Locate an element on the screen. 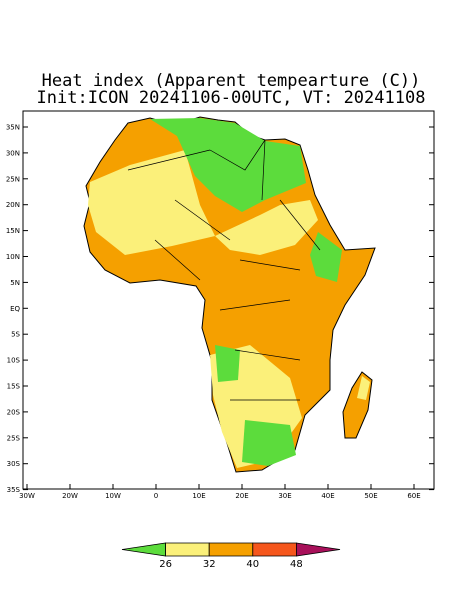 Image resolution: width=463 pixels, height=600 pixels. lat-tick-label: 15S is located at coordinates (14, 387).